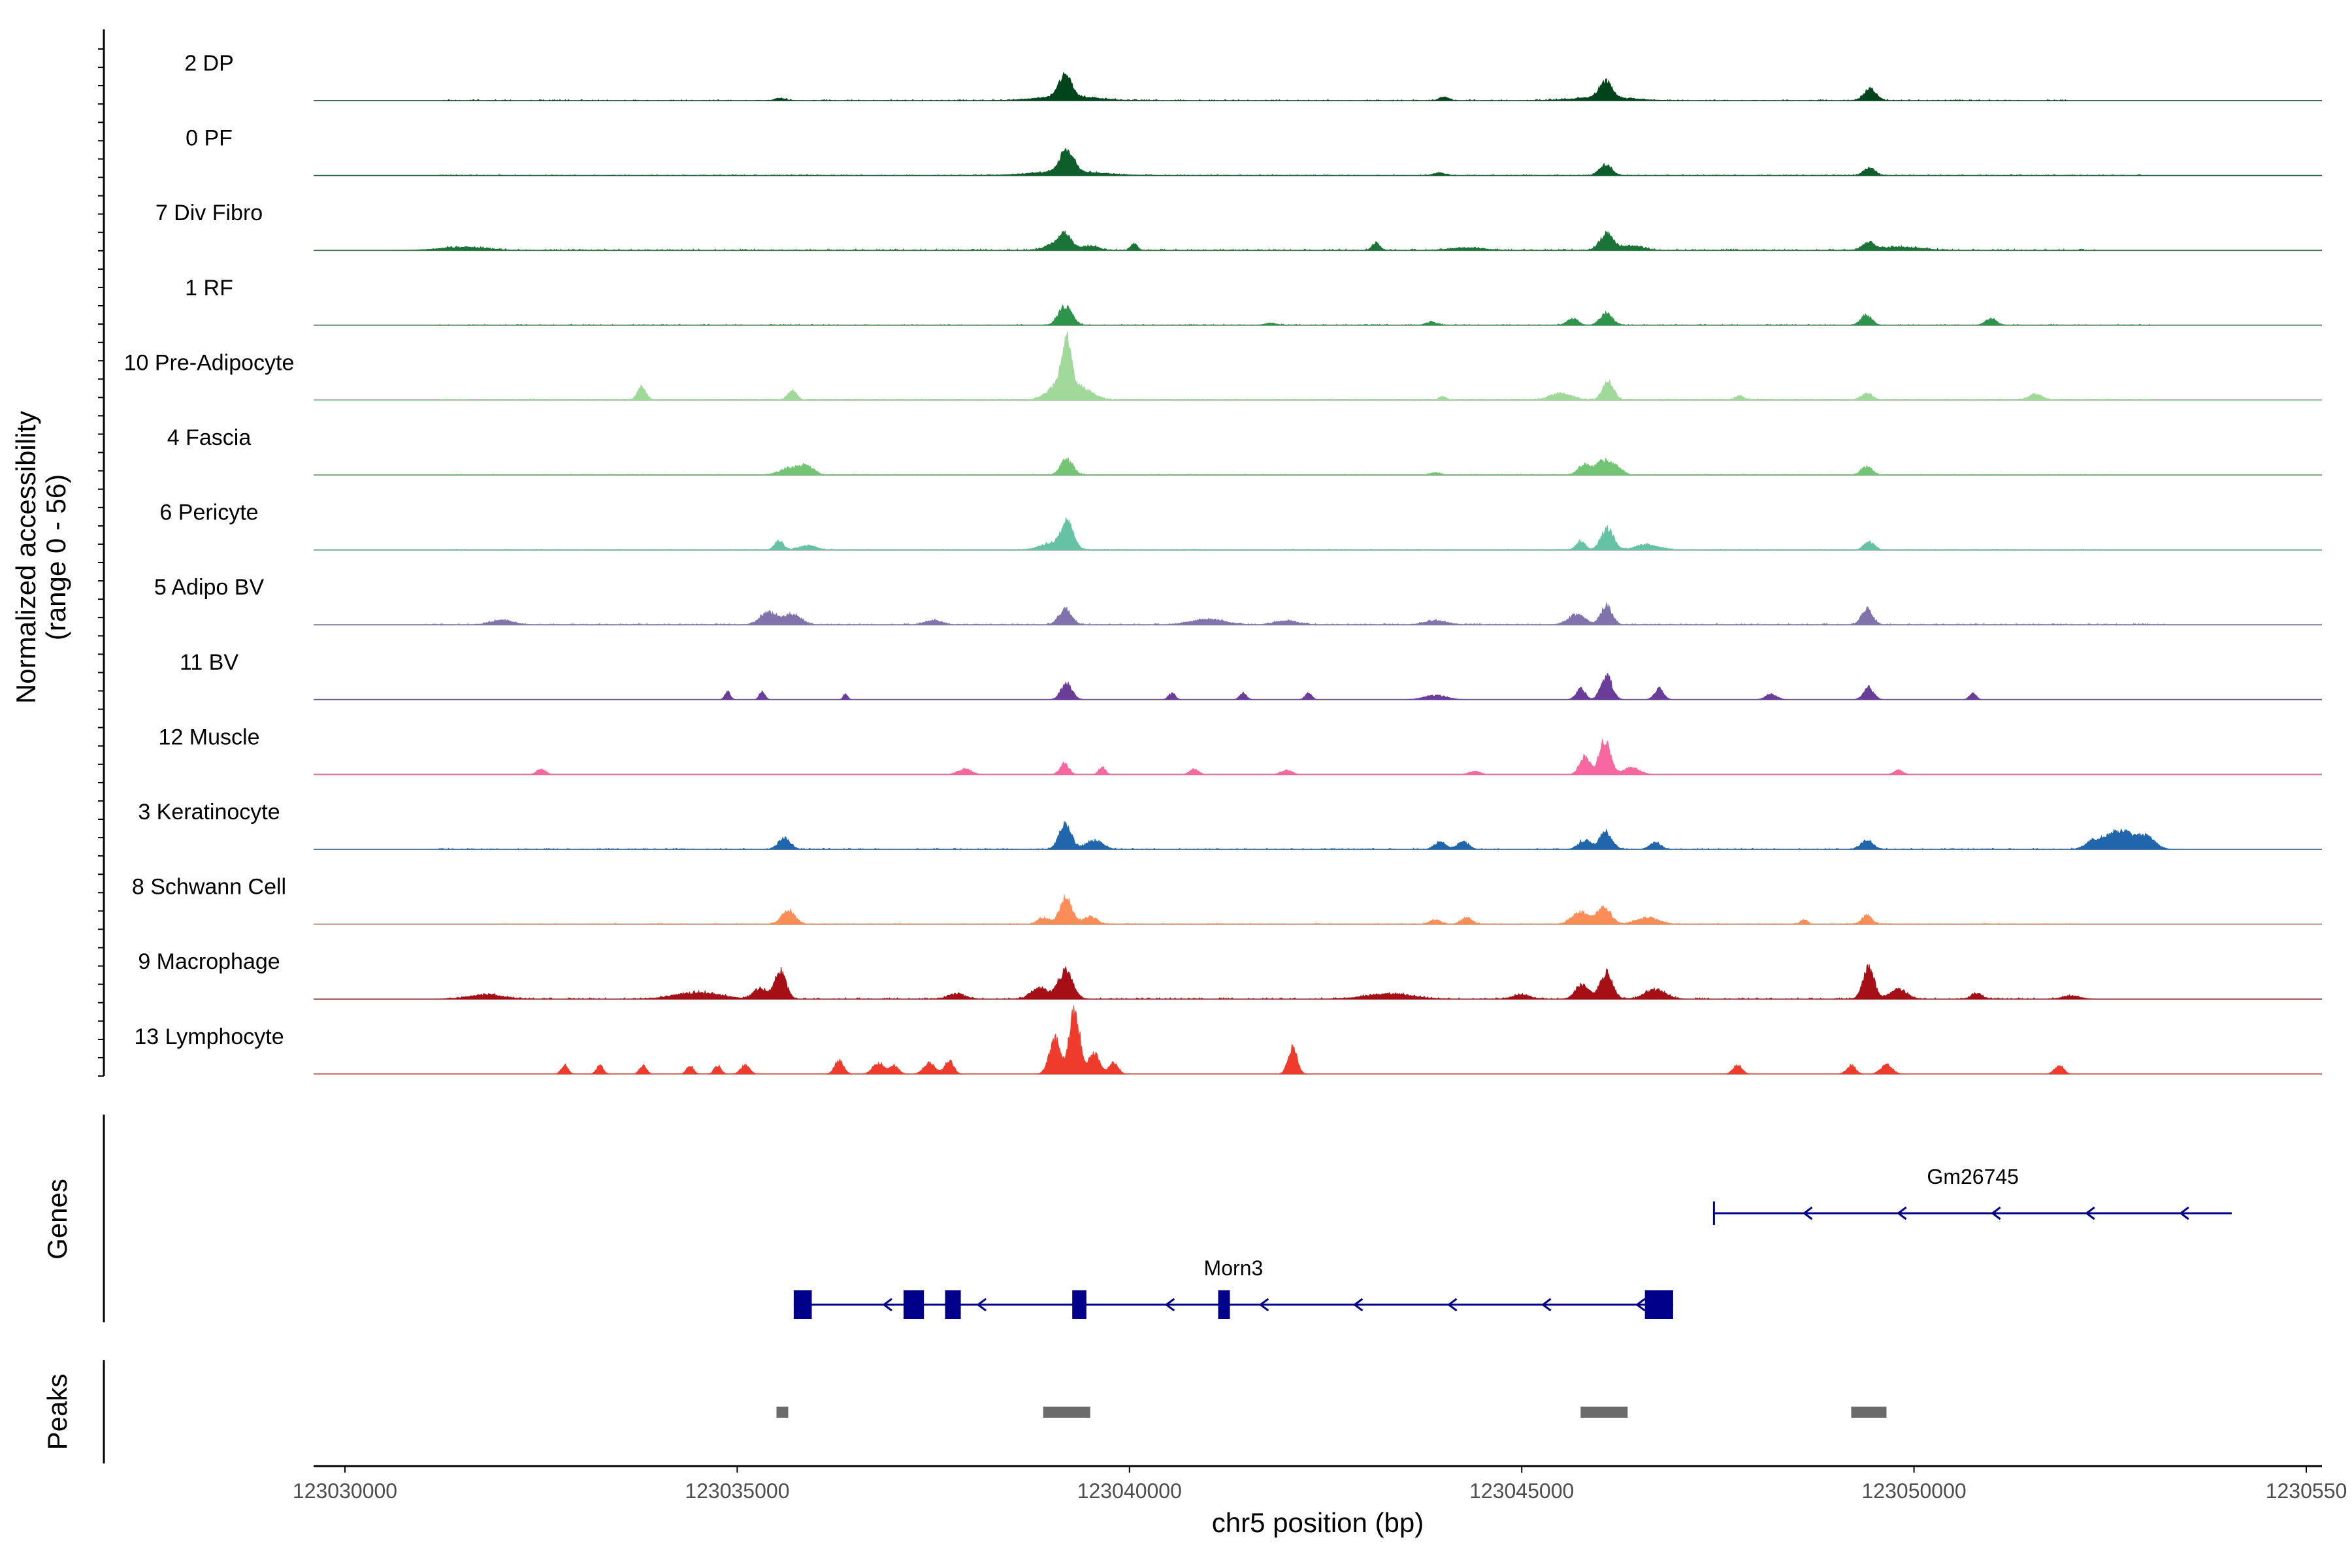 The width and height of the screenshot is (2352, 1568). I want to click on track-label: 7 Div Fibro, so click(209, 213).